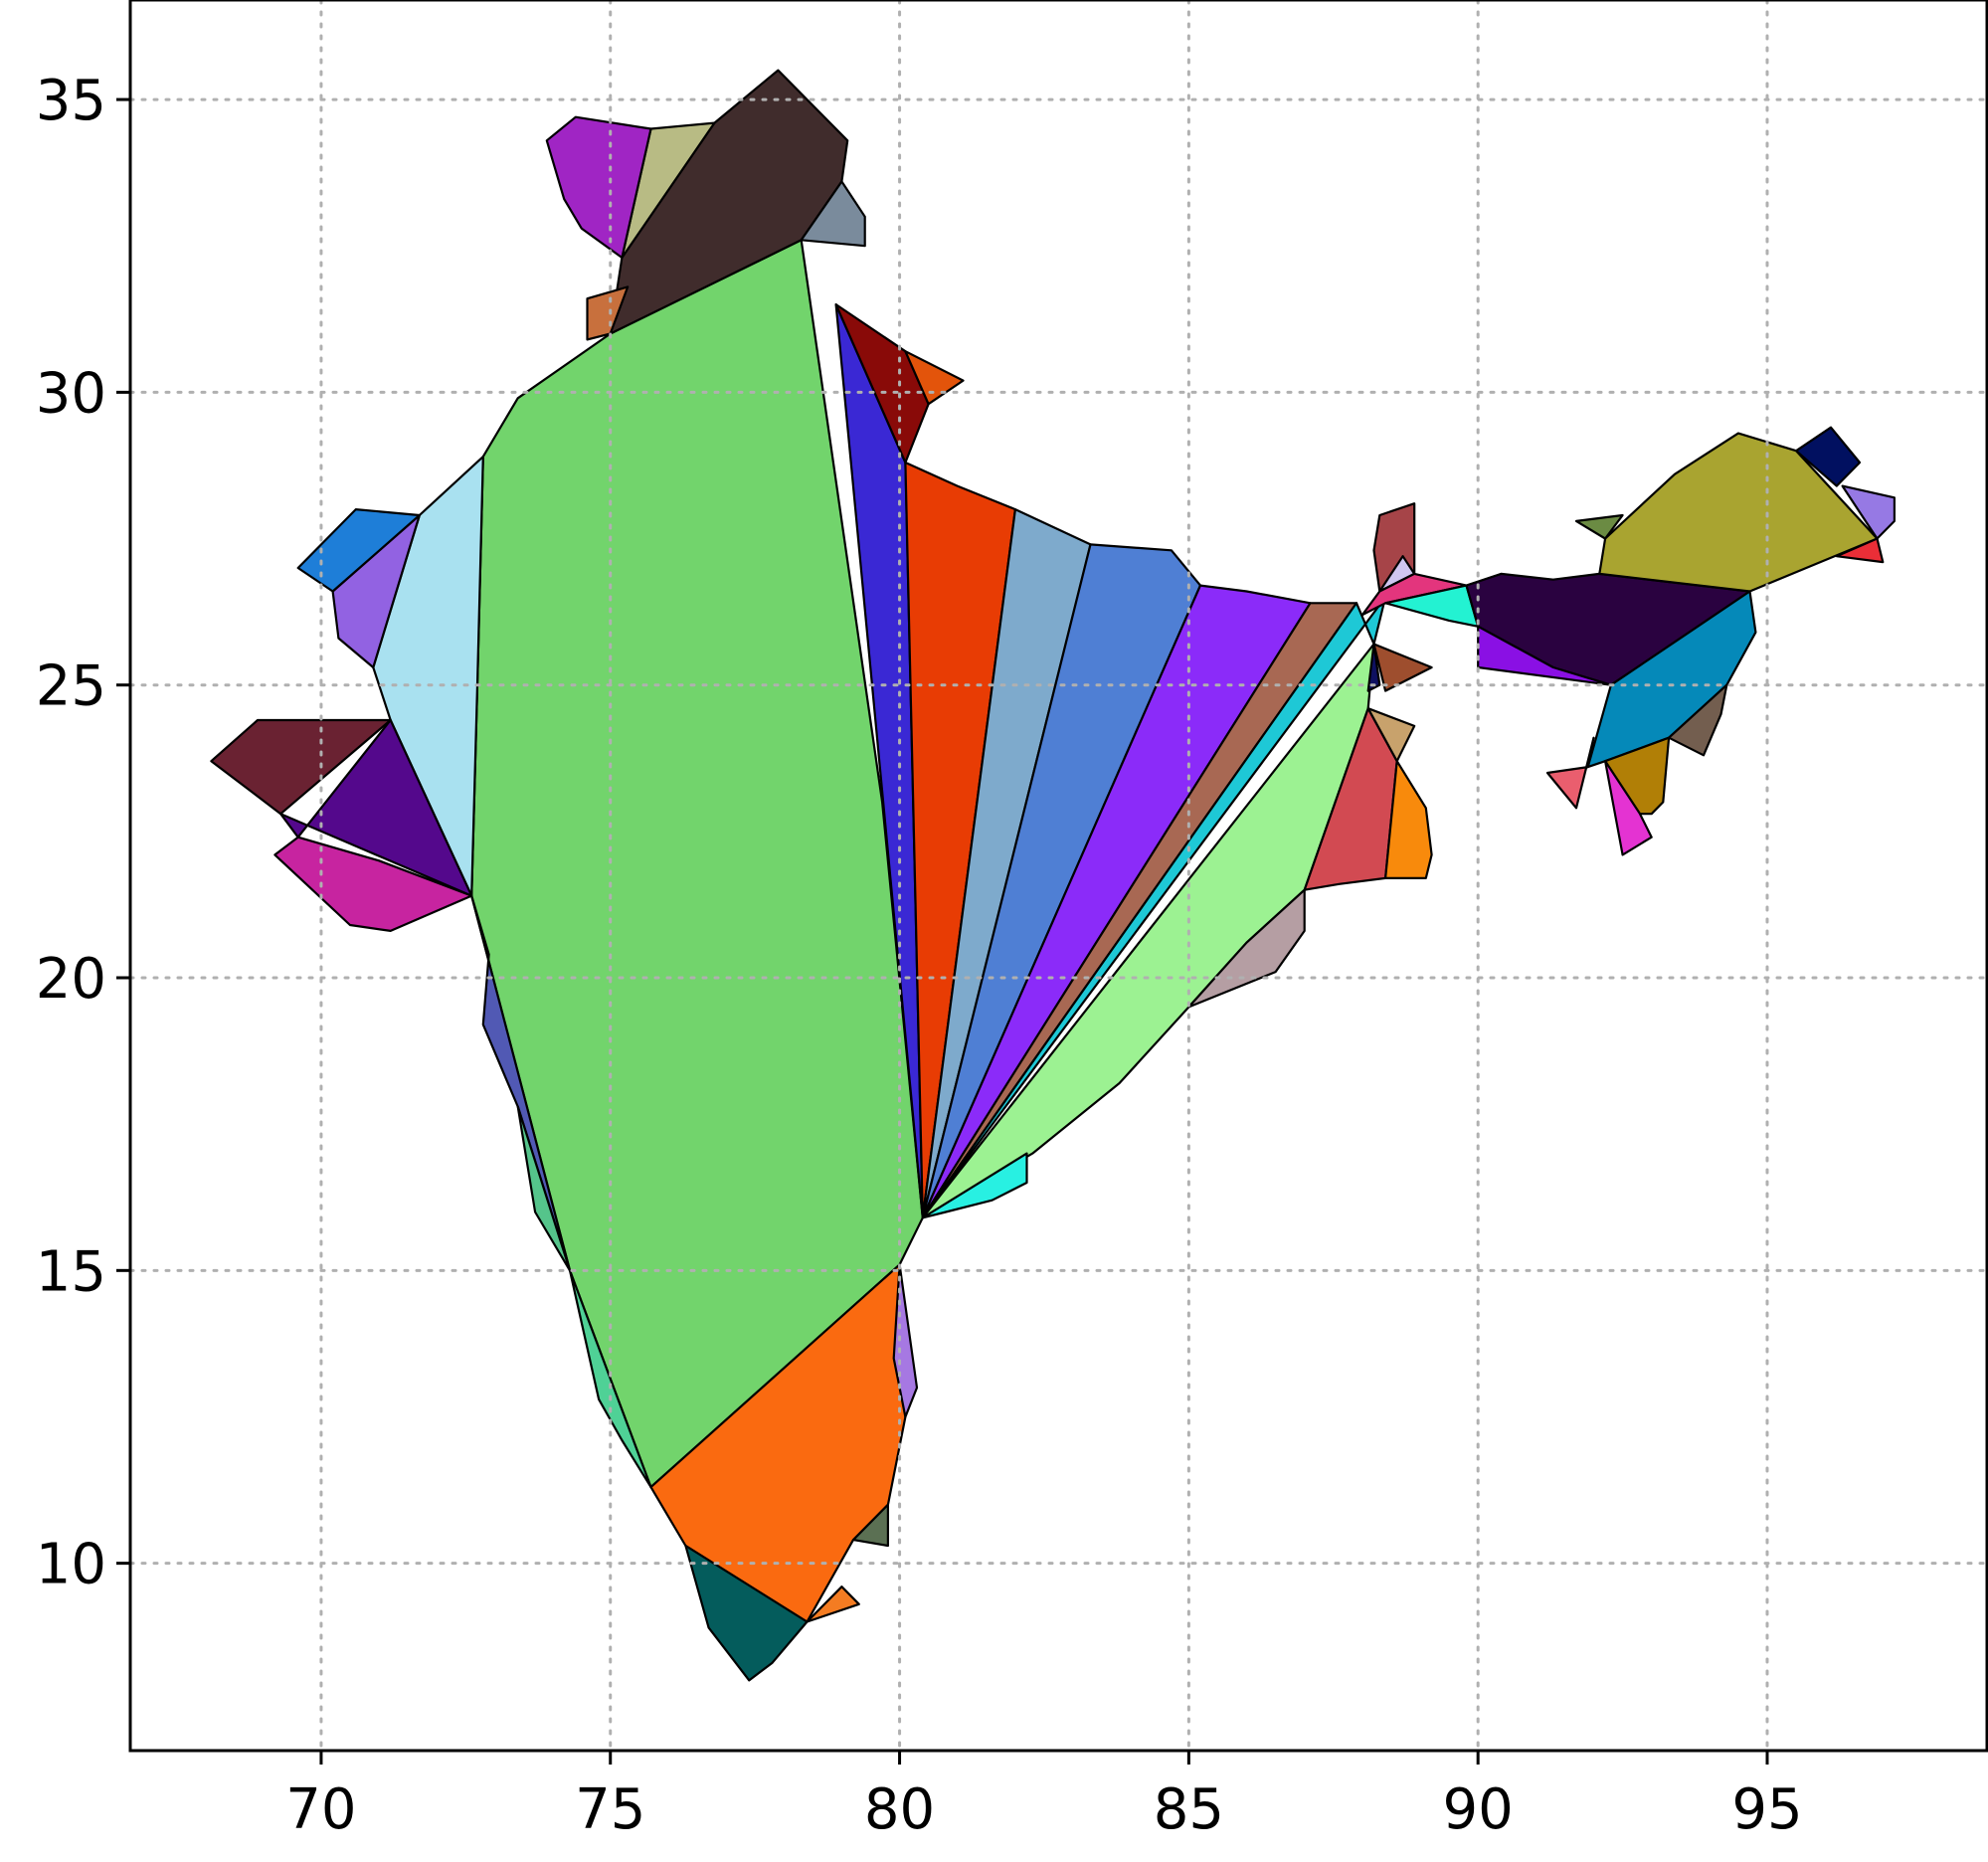 The width and height of the screenshot is (1988, 1862). What do you see at coordinates (1478, 1809) in the screenshot?
I see `x-tick-label: 90` at bounding box center [1478, 1809].